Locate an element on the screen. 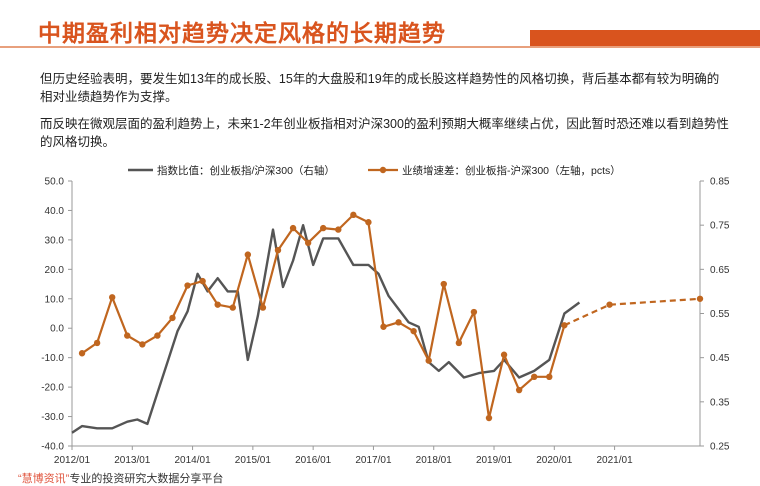 The width and height of the screenshot is (760, 486). x-tick-label: 2018/01 is located at coordinates (434, 460).